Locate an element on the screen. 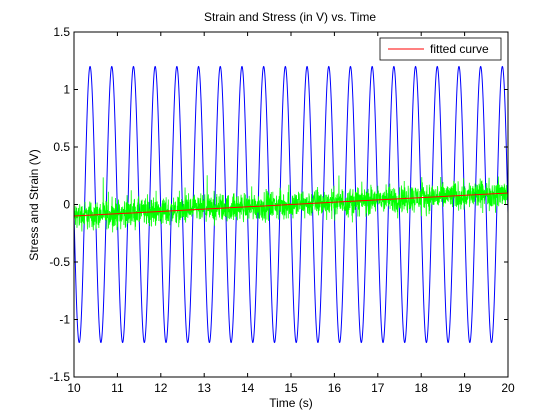 The width and height of the screenshot is (560, 420). x-tick-label: 13 is located at coordinates (205, 388).